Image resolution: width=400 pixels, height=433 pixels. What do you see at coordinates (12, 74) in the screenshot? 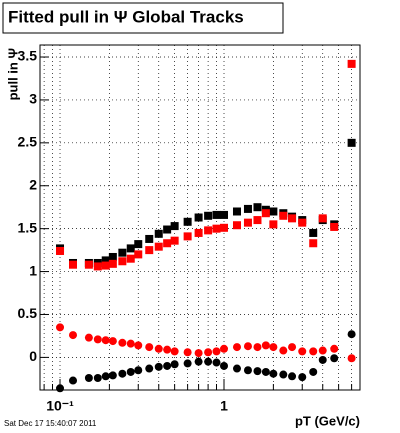
I see `y-axis-label: pull in Ψ` at bounding box center [12, 74].